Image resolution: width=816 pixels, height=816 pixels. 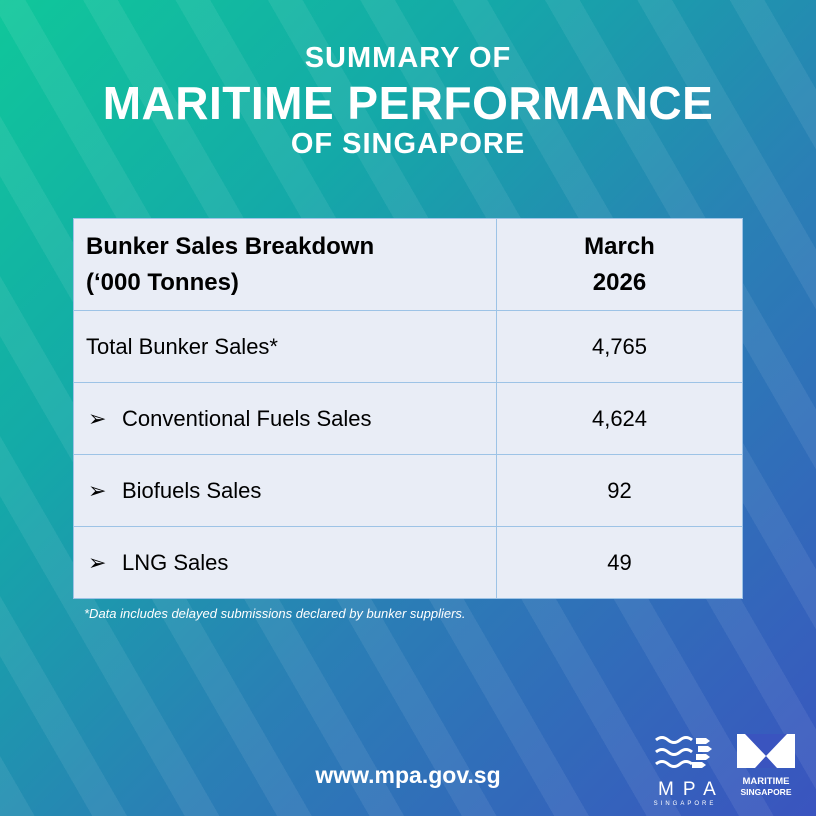 What do you see at coordinates (192, 490) in the screenshot?
I see `row-label: Biofuels Sales` at bounding box center [192, 490].